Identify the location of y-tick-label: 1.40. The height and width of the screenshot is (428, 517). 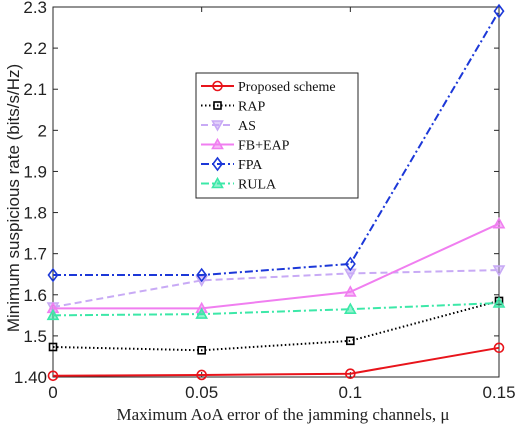
(30, 377).